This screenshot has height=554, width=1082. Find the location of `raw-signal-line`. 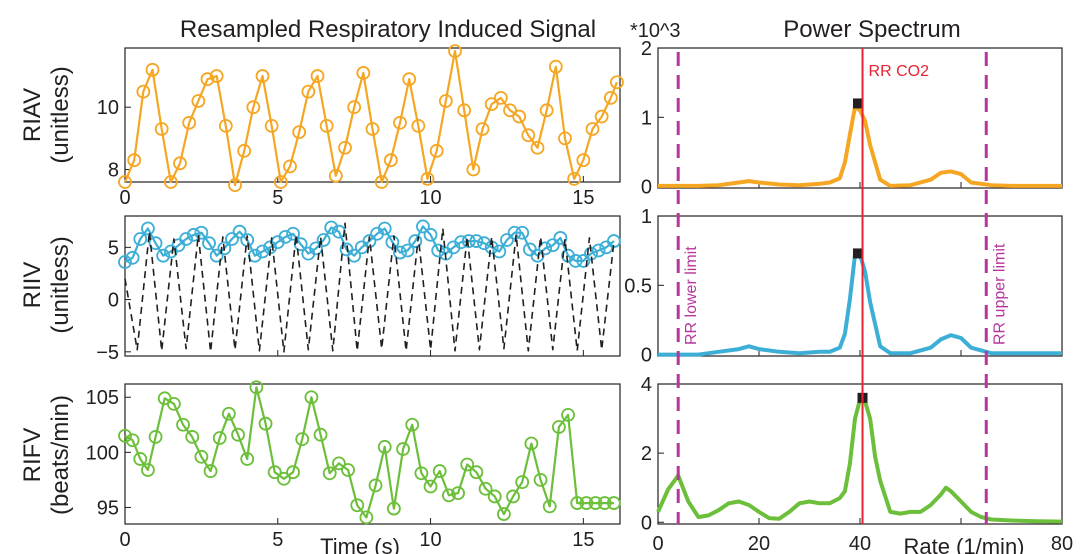

raw-signal-line is located at coordinates (369, 287).